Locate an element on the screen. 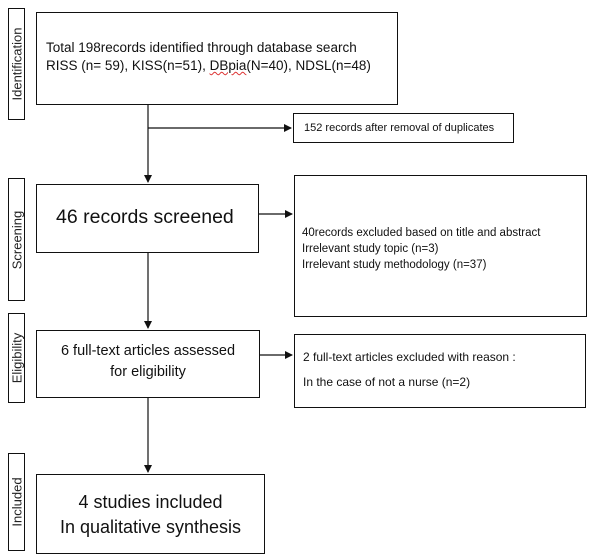 The image size is (594, 557). eligibility-line1: 6 full-text articles assessed is located at coordinates (148, 351).